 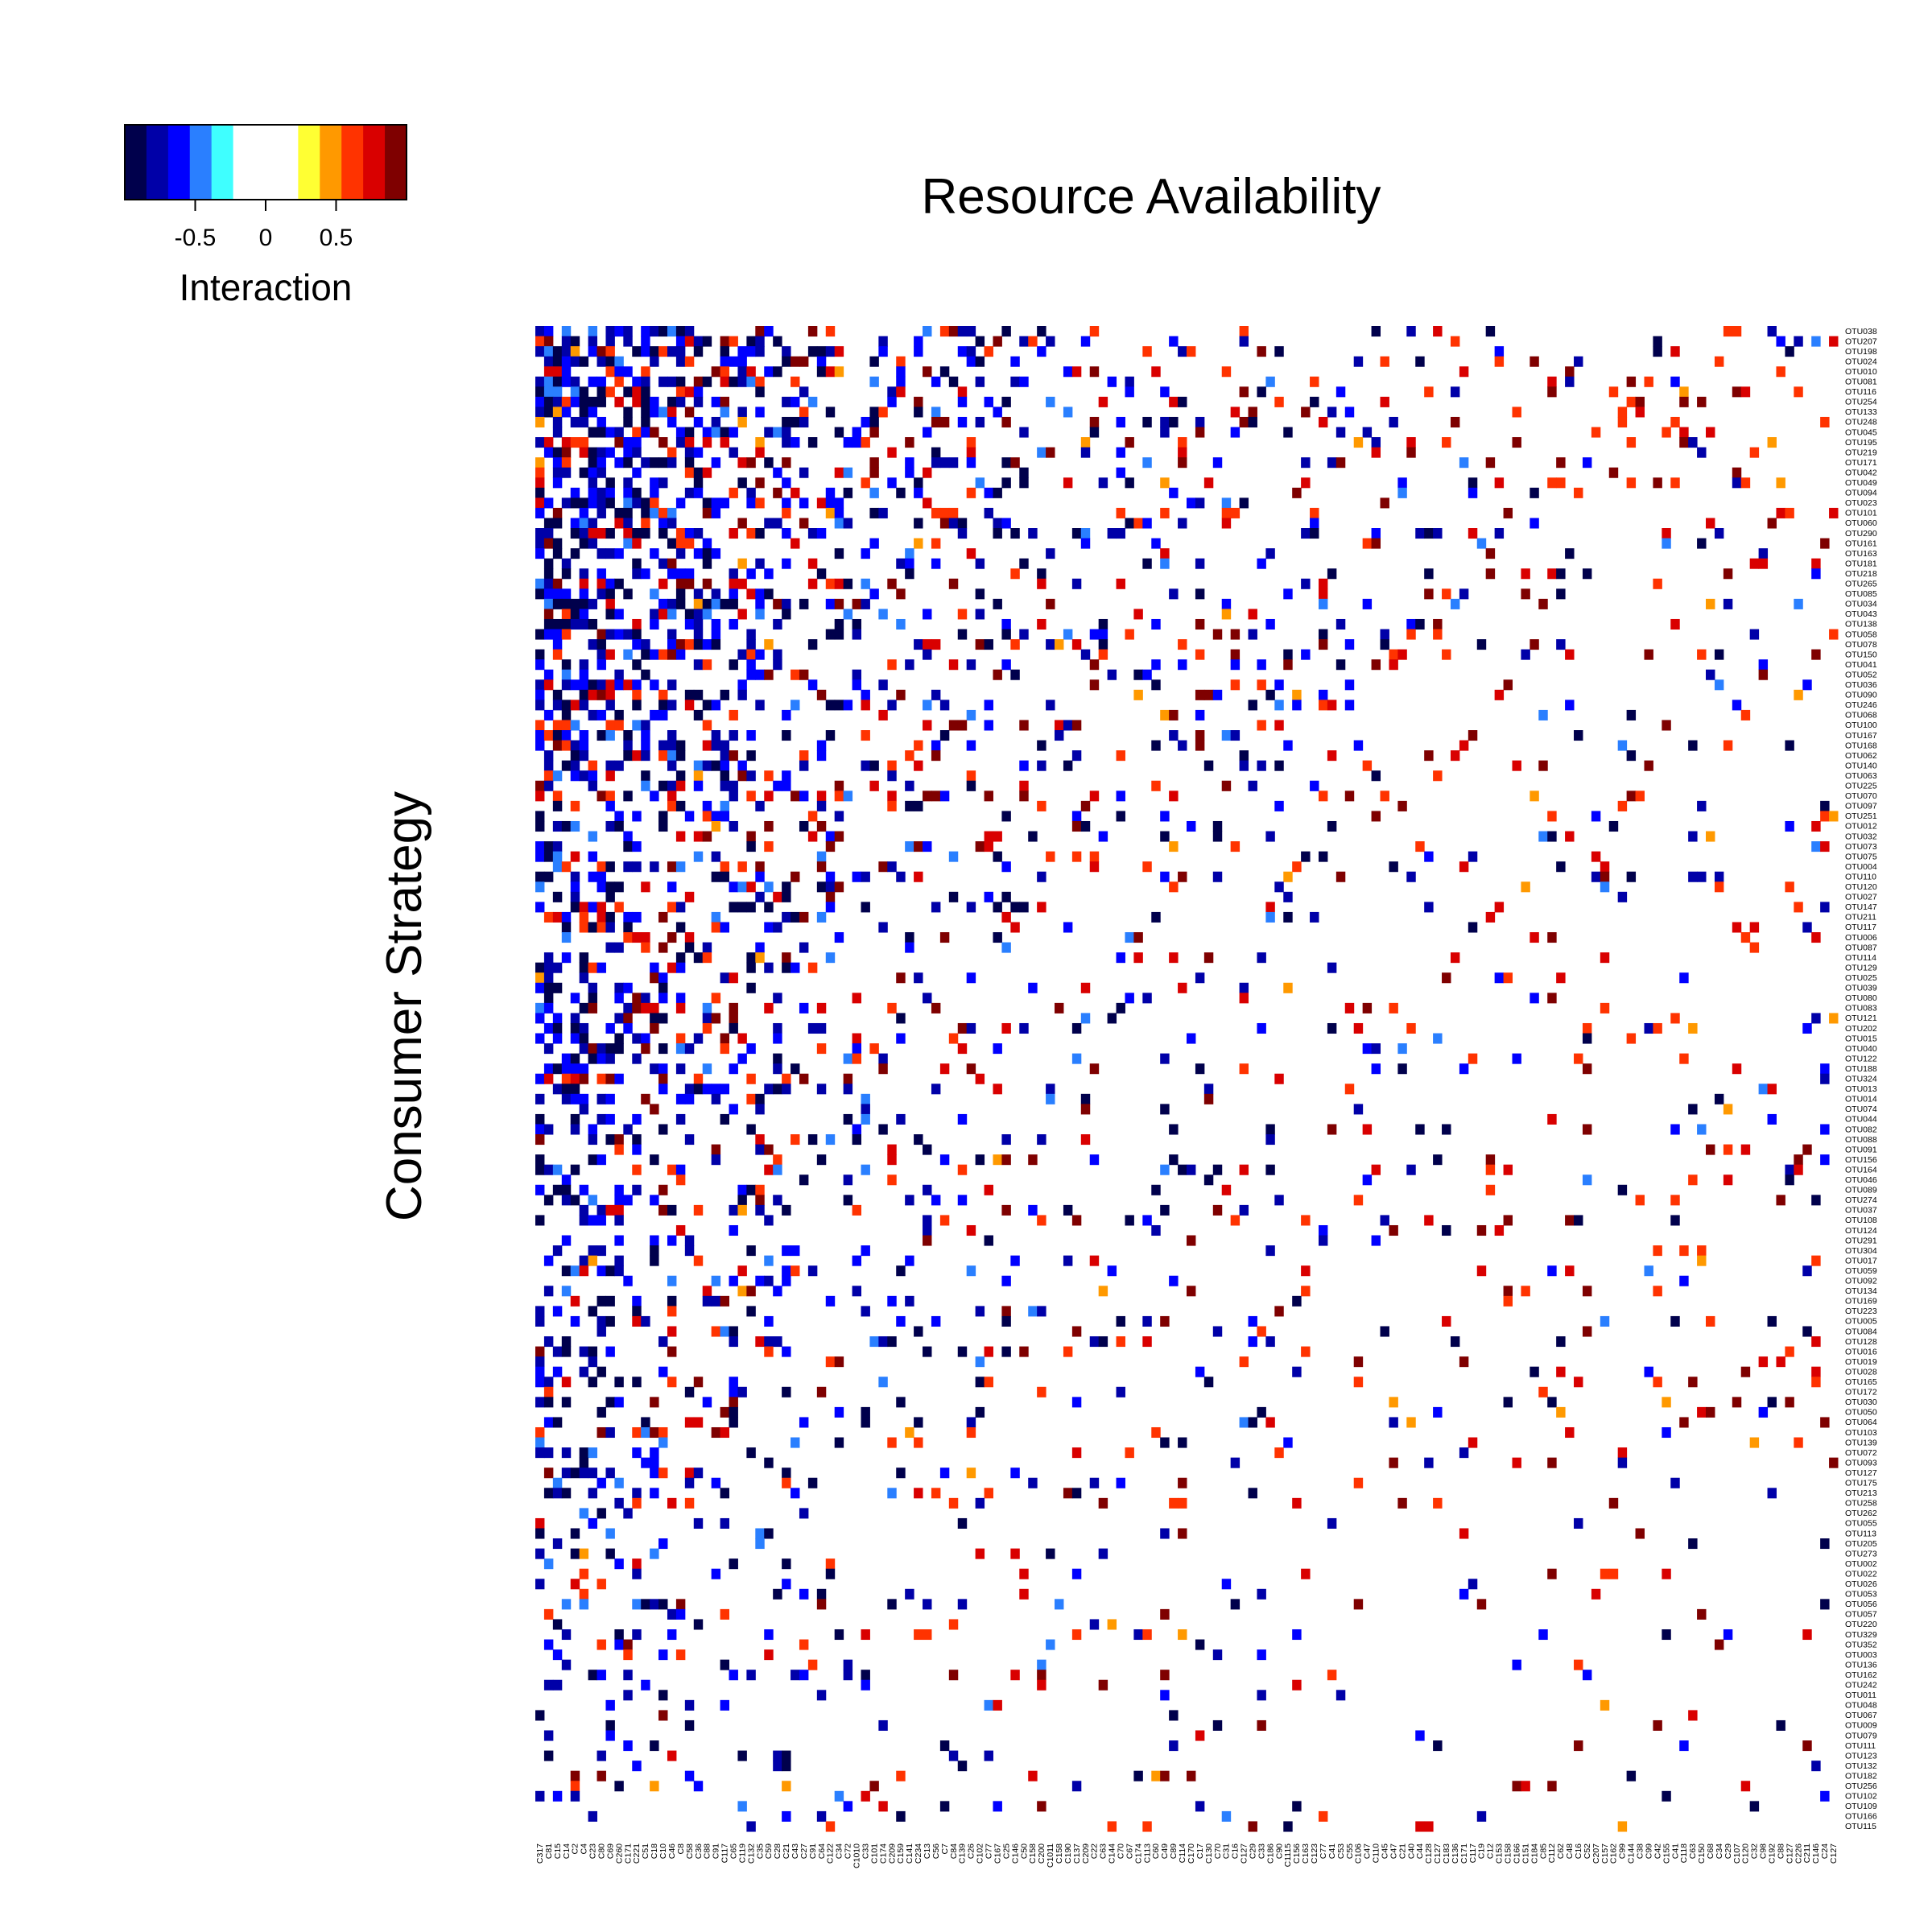 What do you see at coordinates (1860, 1826) in the screenshot?
I see `row-label: OTU115` at bounding box center [1860, 1826].